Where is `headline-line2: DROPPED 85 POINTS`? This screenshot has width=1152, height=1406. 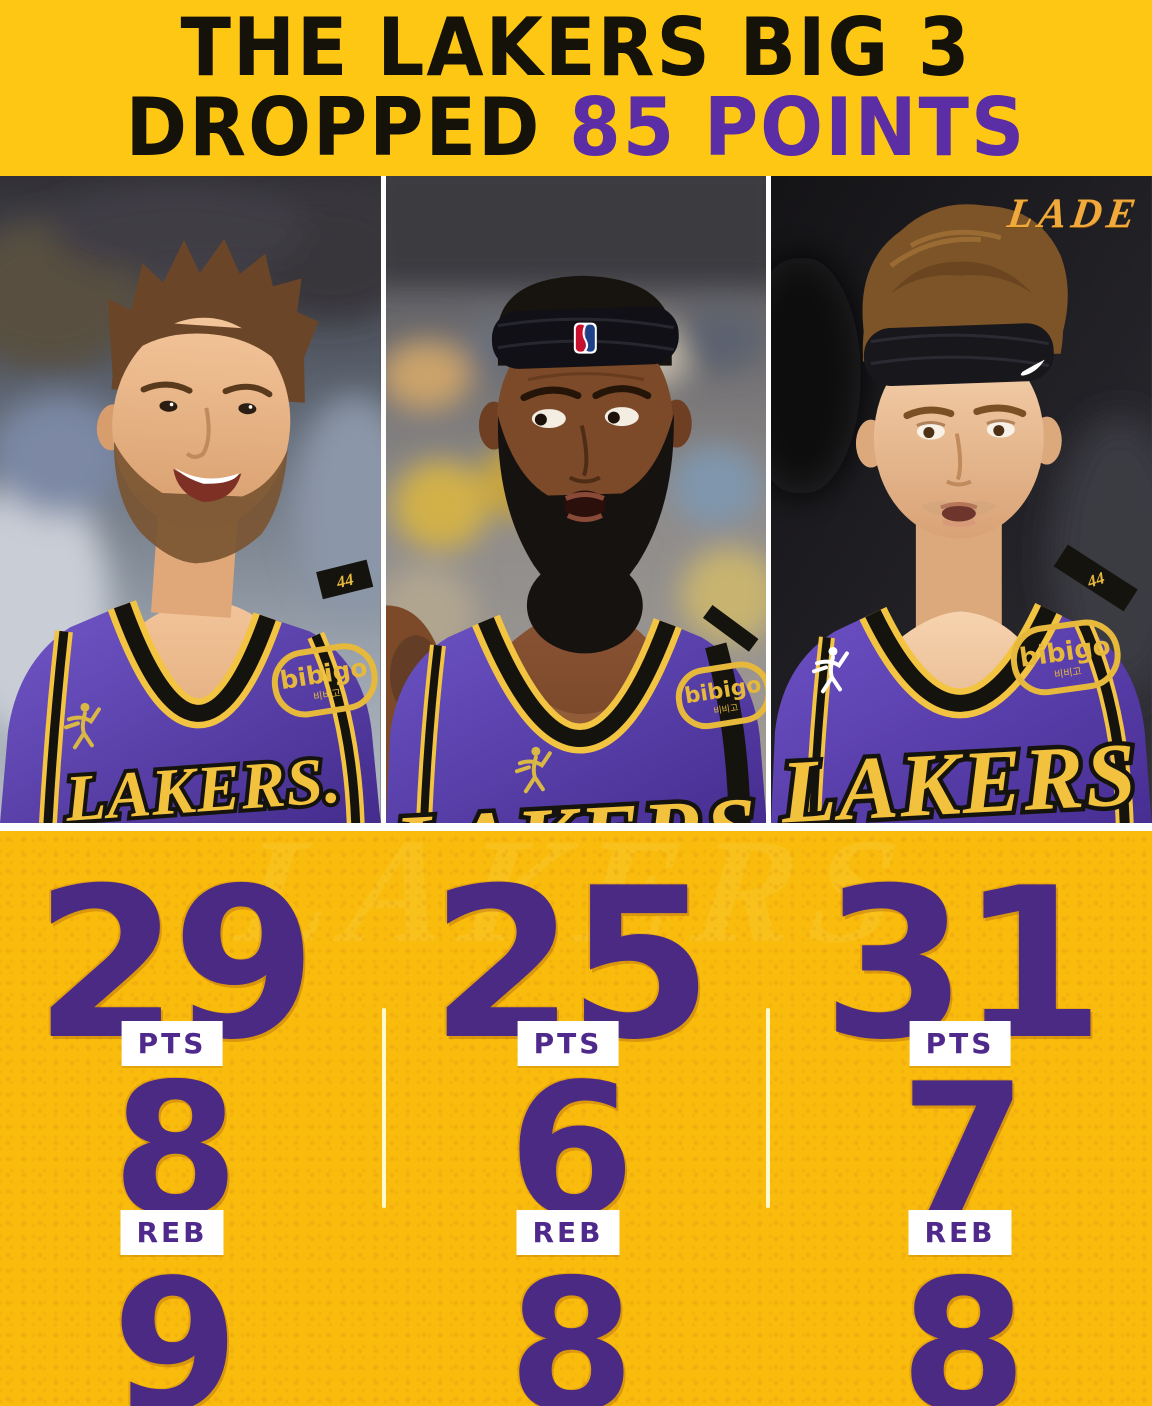 headline-line2: DROPPED 85 POINTS is located at coordinates (576, 128).